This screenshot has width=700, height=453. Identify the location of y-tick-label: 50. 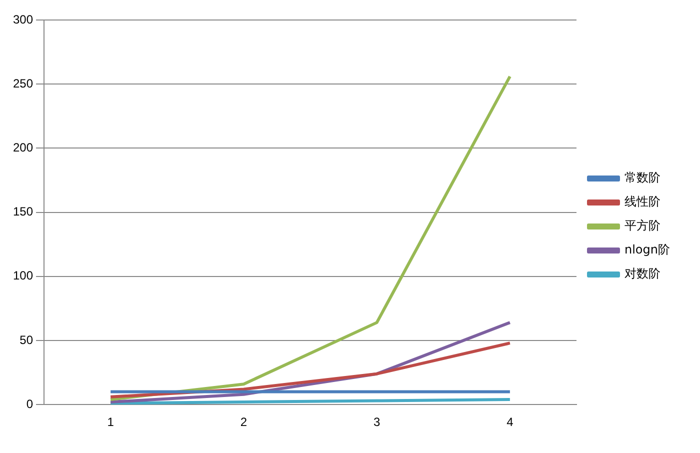
(27, 339).